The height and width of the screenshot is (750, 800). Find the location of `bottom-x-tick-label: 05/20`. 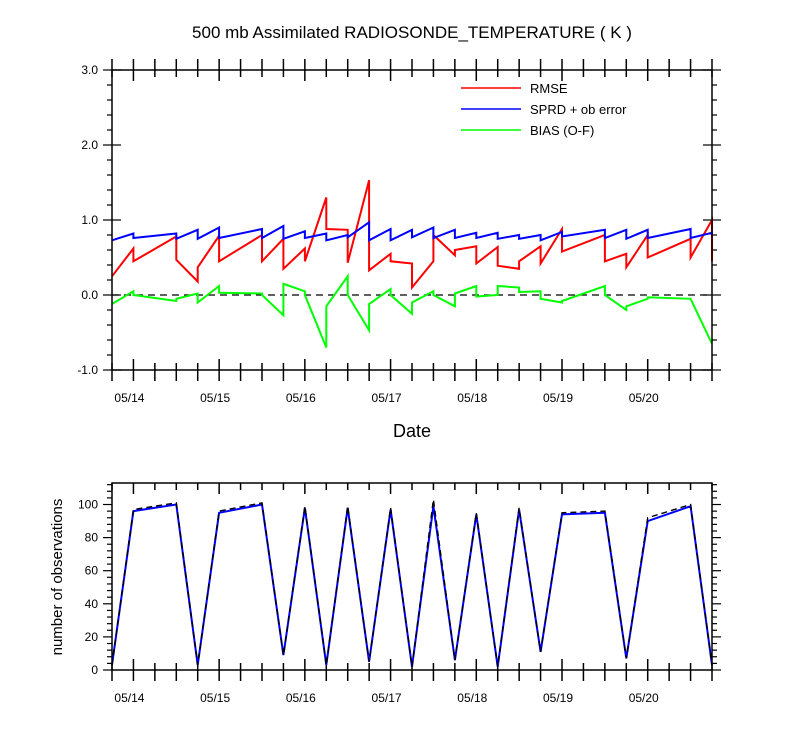

bottom-x-tick-label: 05/20 is located at coordinates (644, 698).